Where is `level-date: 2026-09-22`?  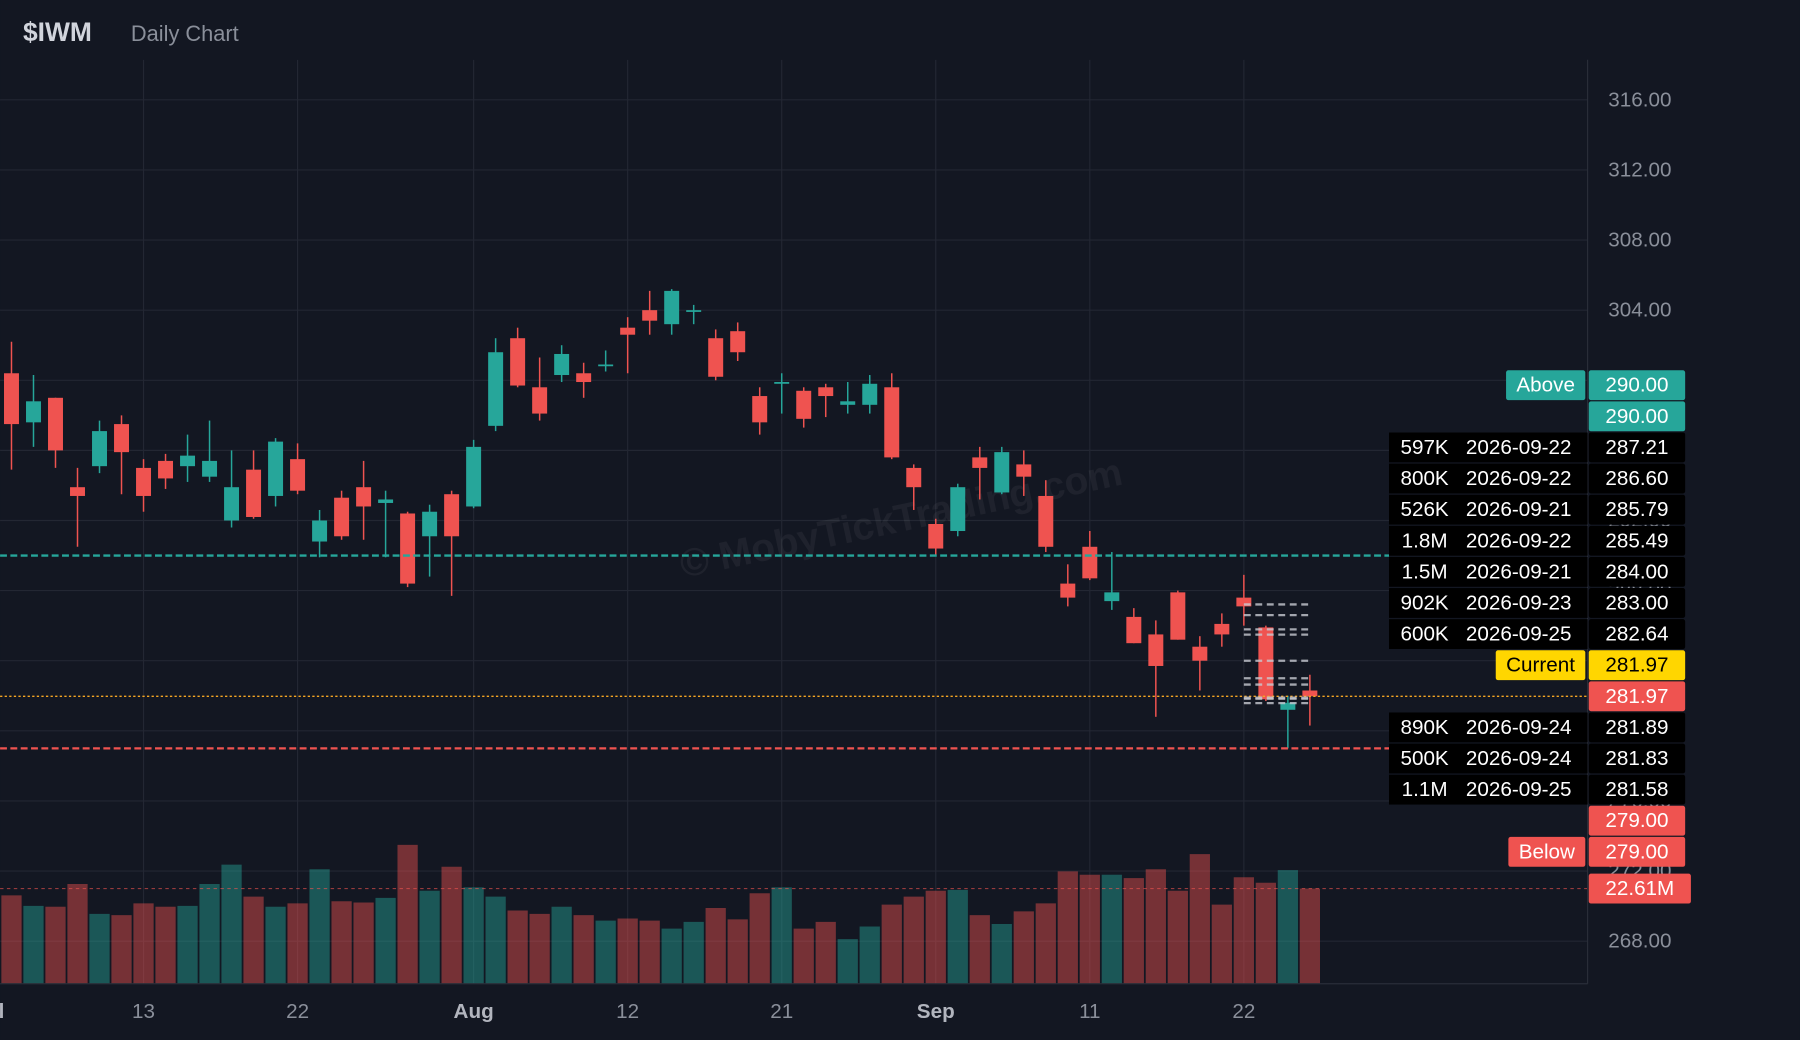
level-date: 2026-09-22 is located at coordinates (1519, 478).